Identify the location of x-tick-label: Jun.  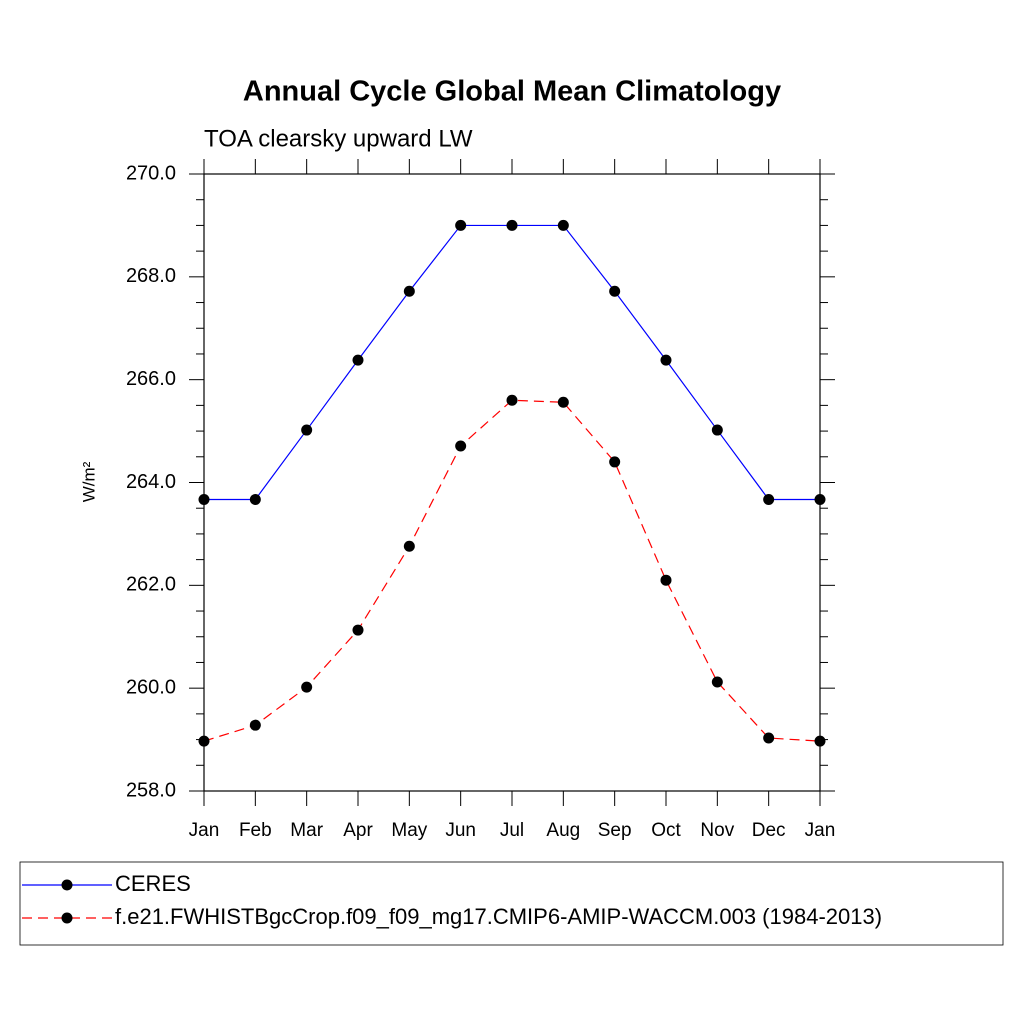
(460, 830).